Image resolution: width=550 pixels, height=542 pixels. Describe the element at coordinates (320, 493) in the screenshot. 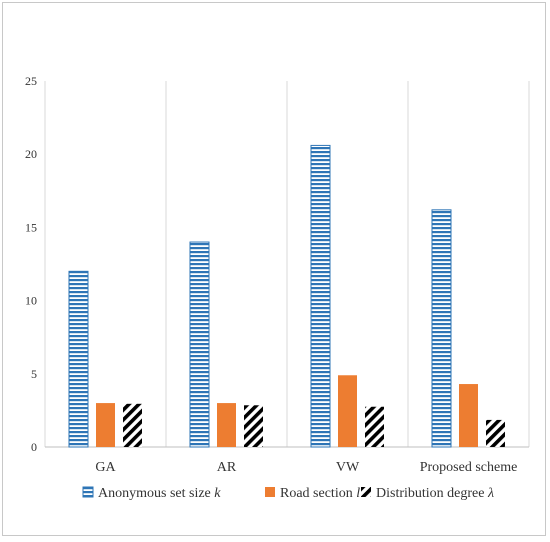

I see `legend-label: Road section l` at that location.